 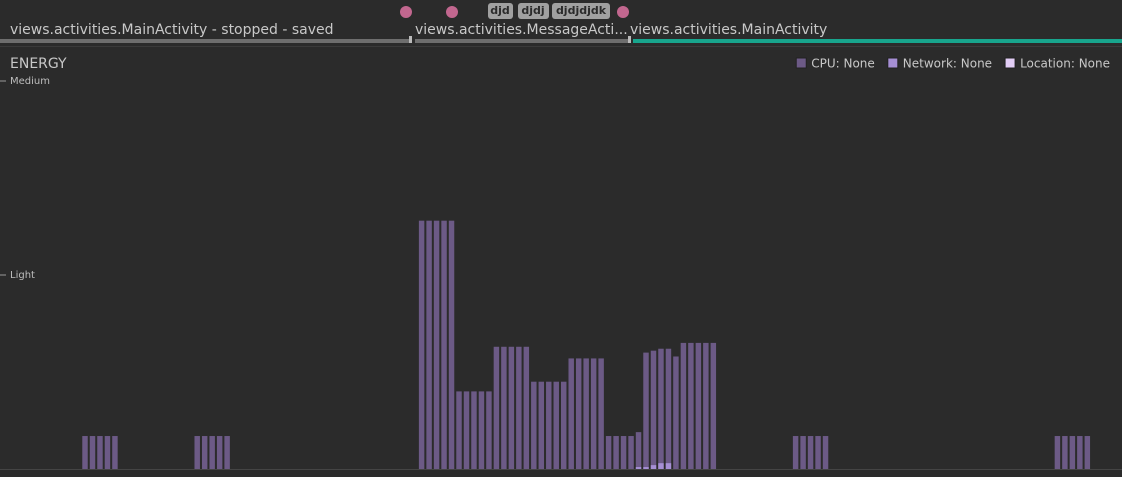 I want to click on activity-label: views.activities.MainActivity, so click(x=728, y=30).